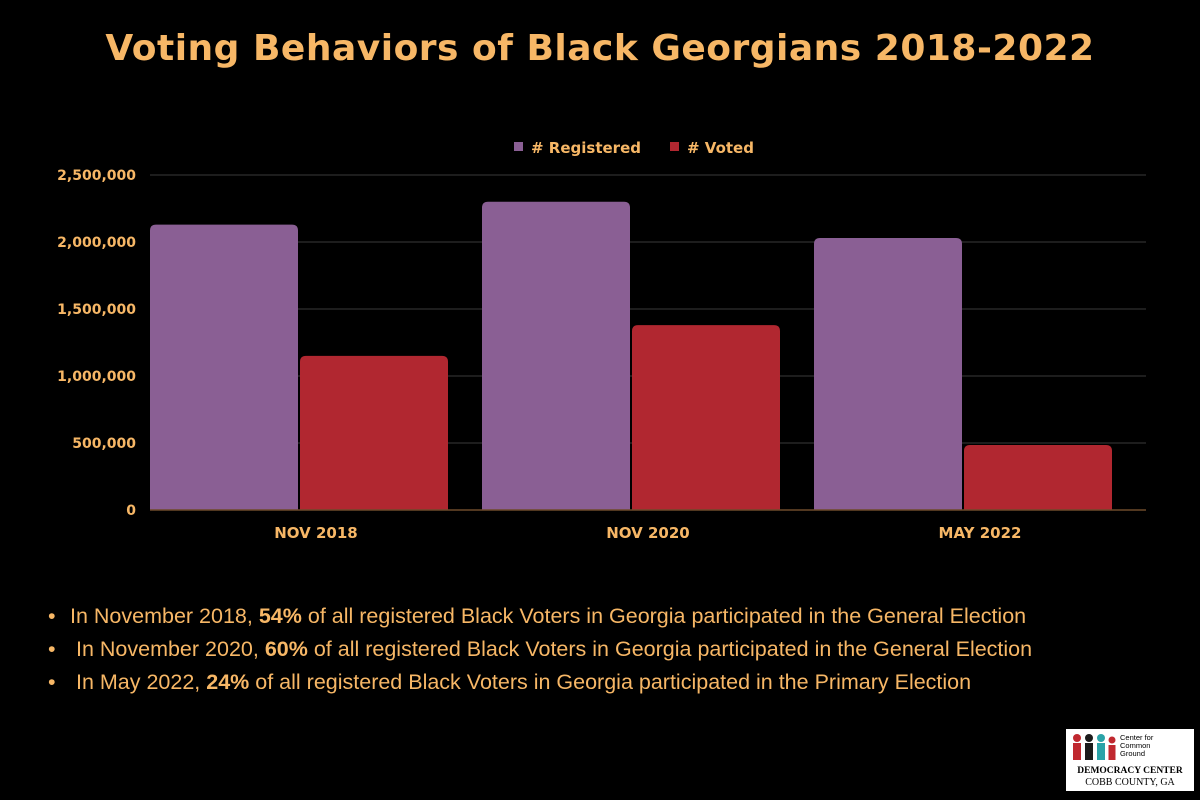 This screenshot has height=800, width=1200. Describe the element at coordinates (980, 533) in the screenshot. I see `x-tick-label: MAY 2022` at that location.